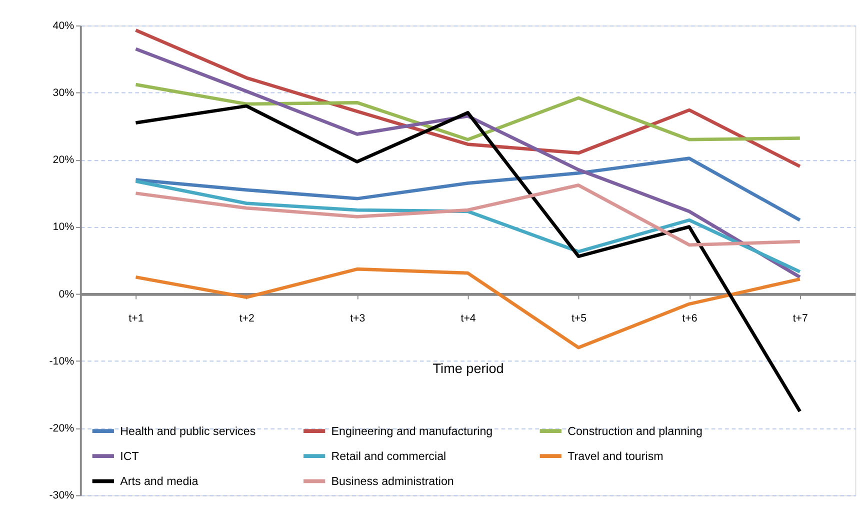 The image size is (863, 506). What do you see at coordinates (358, 318) in the screenshot?
I see `x-tick-label: t+3` at bounding box center [358, 318].